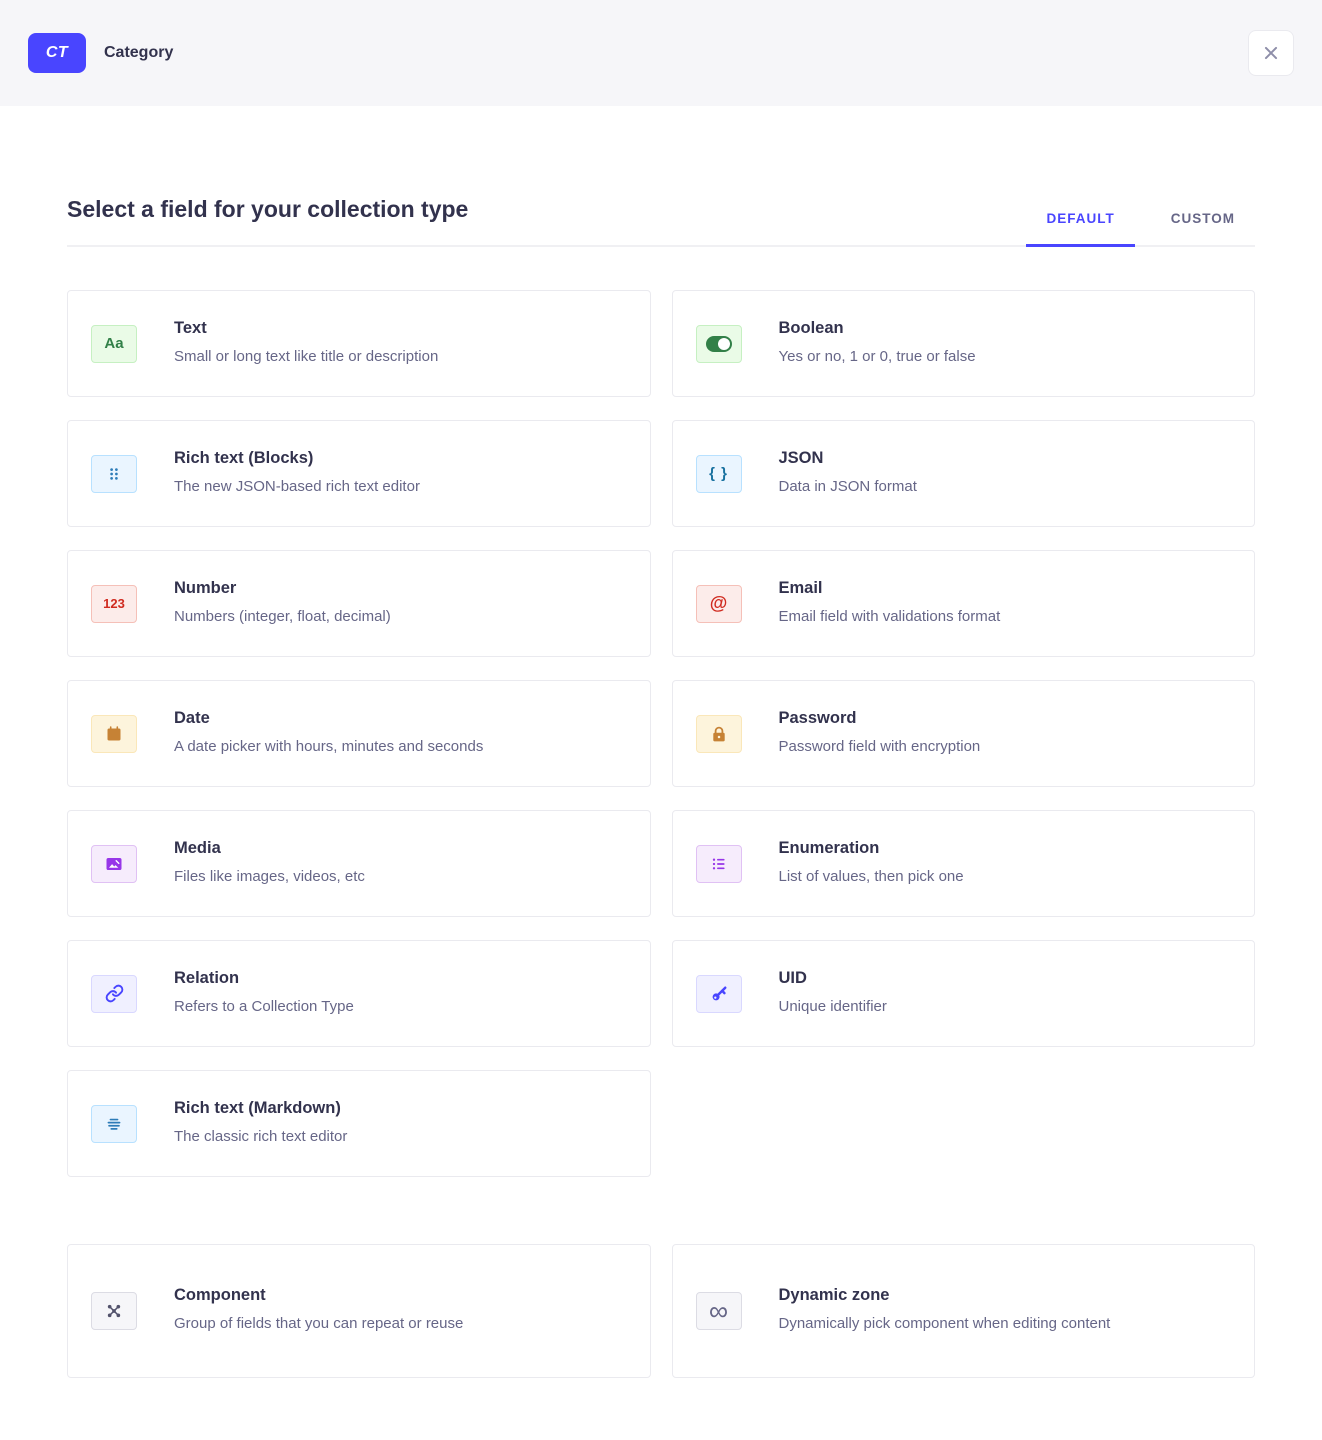 The height and width of the screenshot is (1440, 1322). Describe the element at coordinates (718, 473) in the screenshot. I see `curly-braces-icon: { }` at that location.